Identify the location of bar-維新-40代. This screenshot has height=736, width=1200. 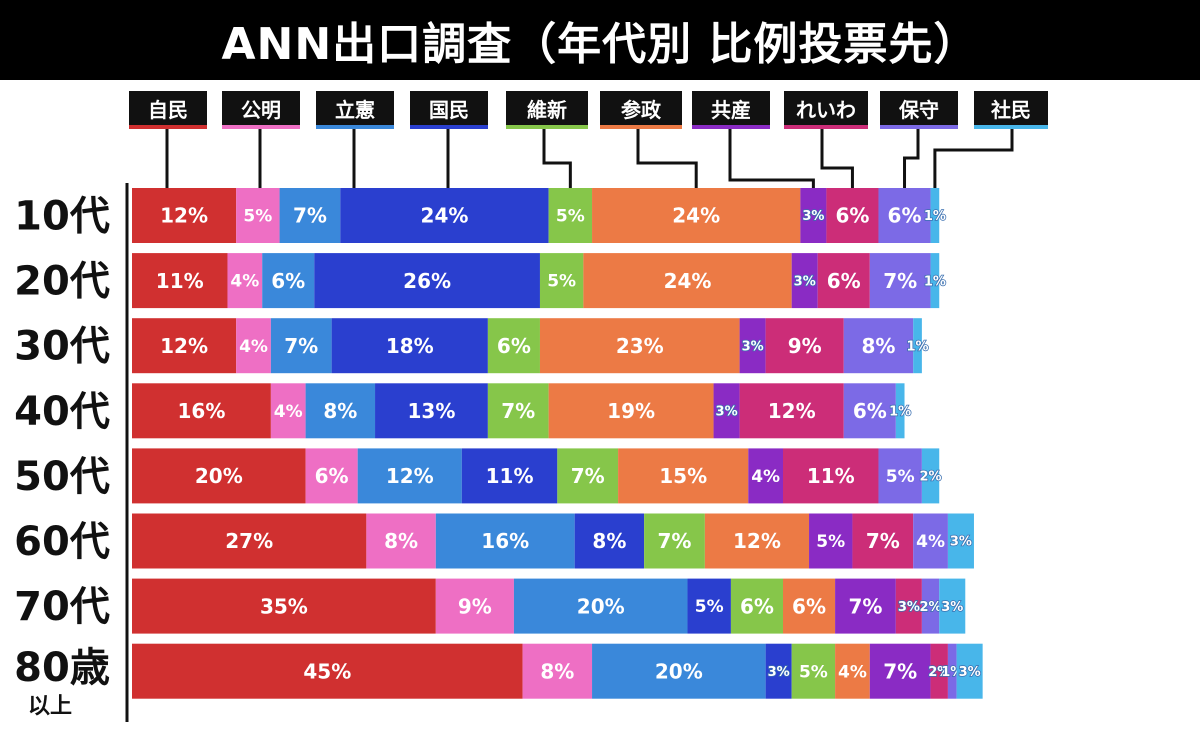
(518, 411).